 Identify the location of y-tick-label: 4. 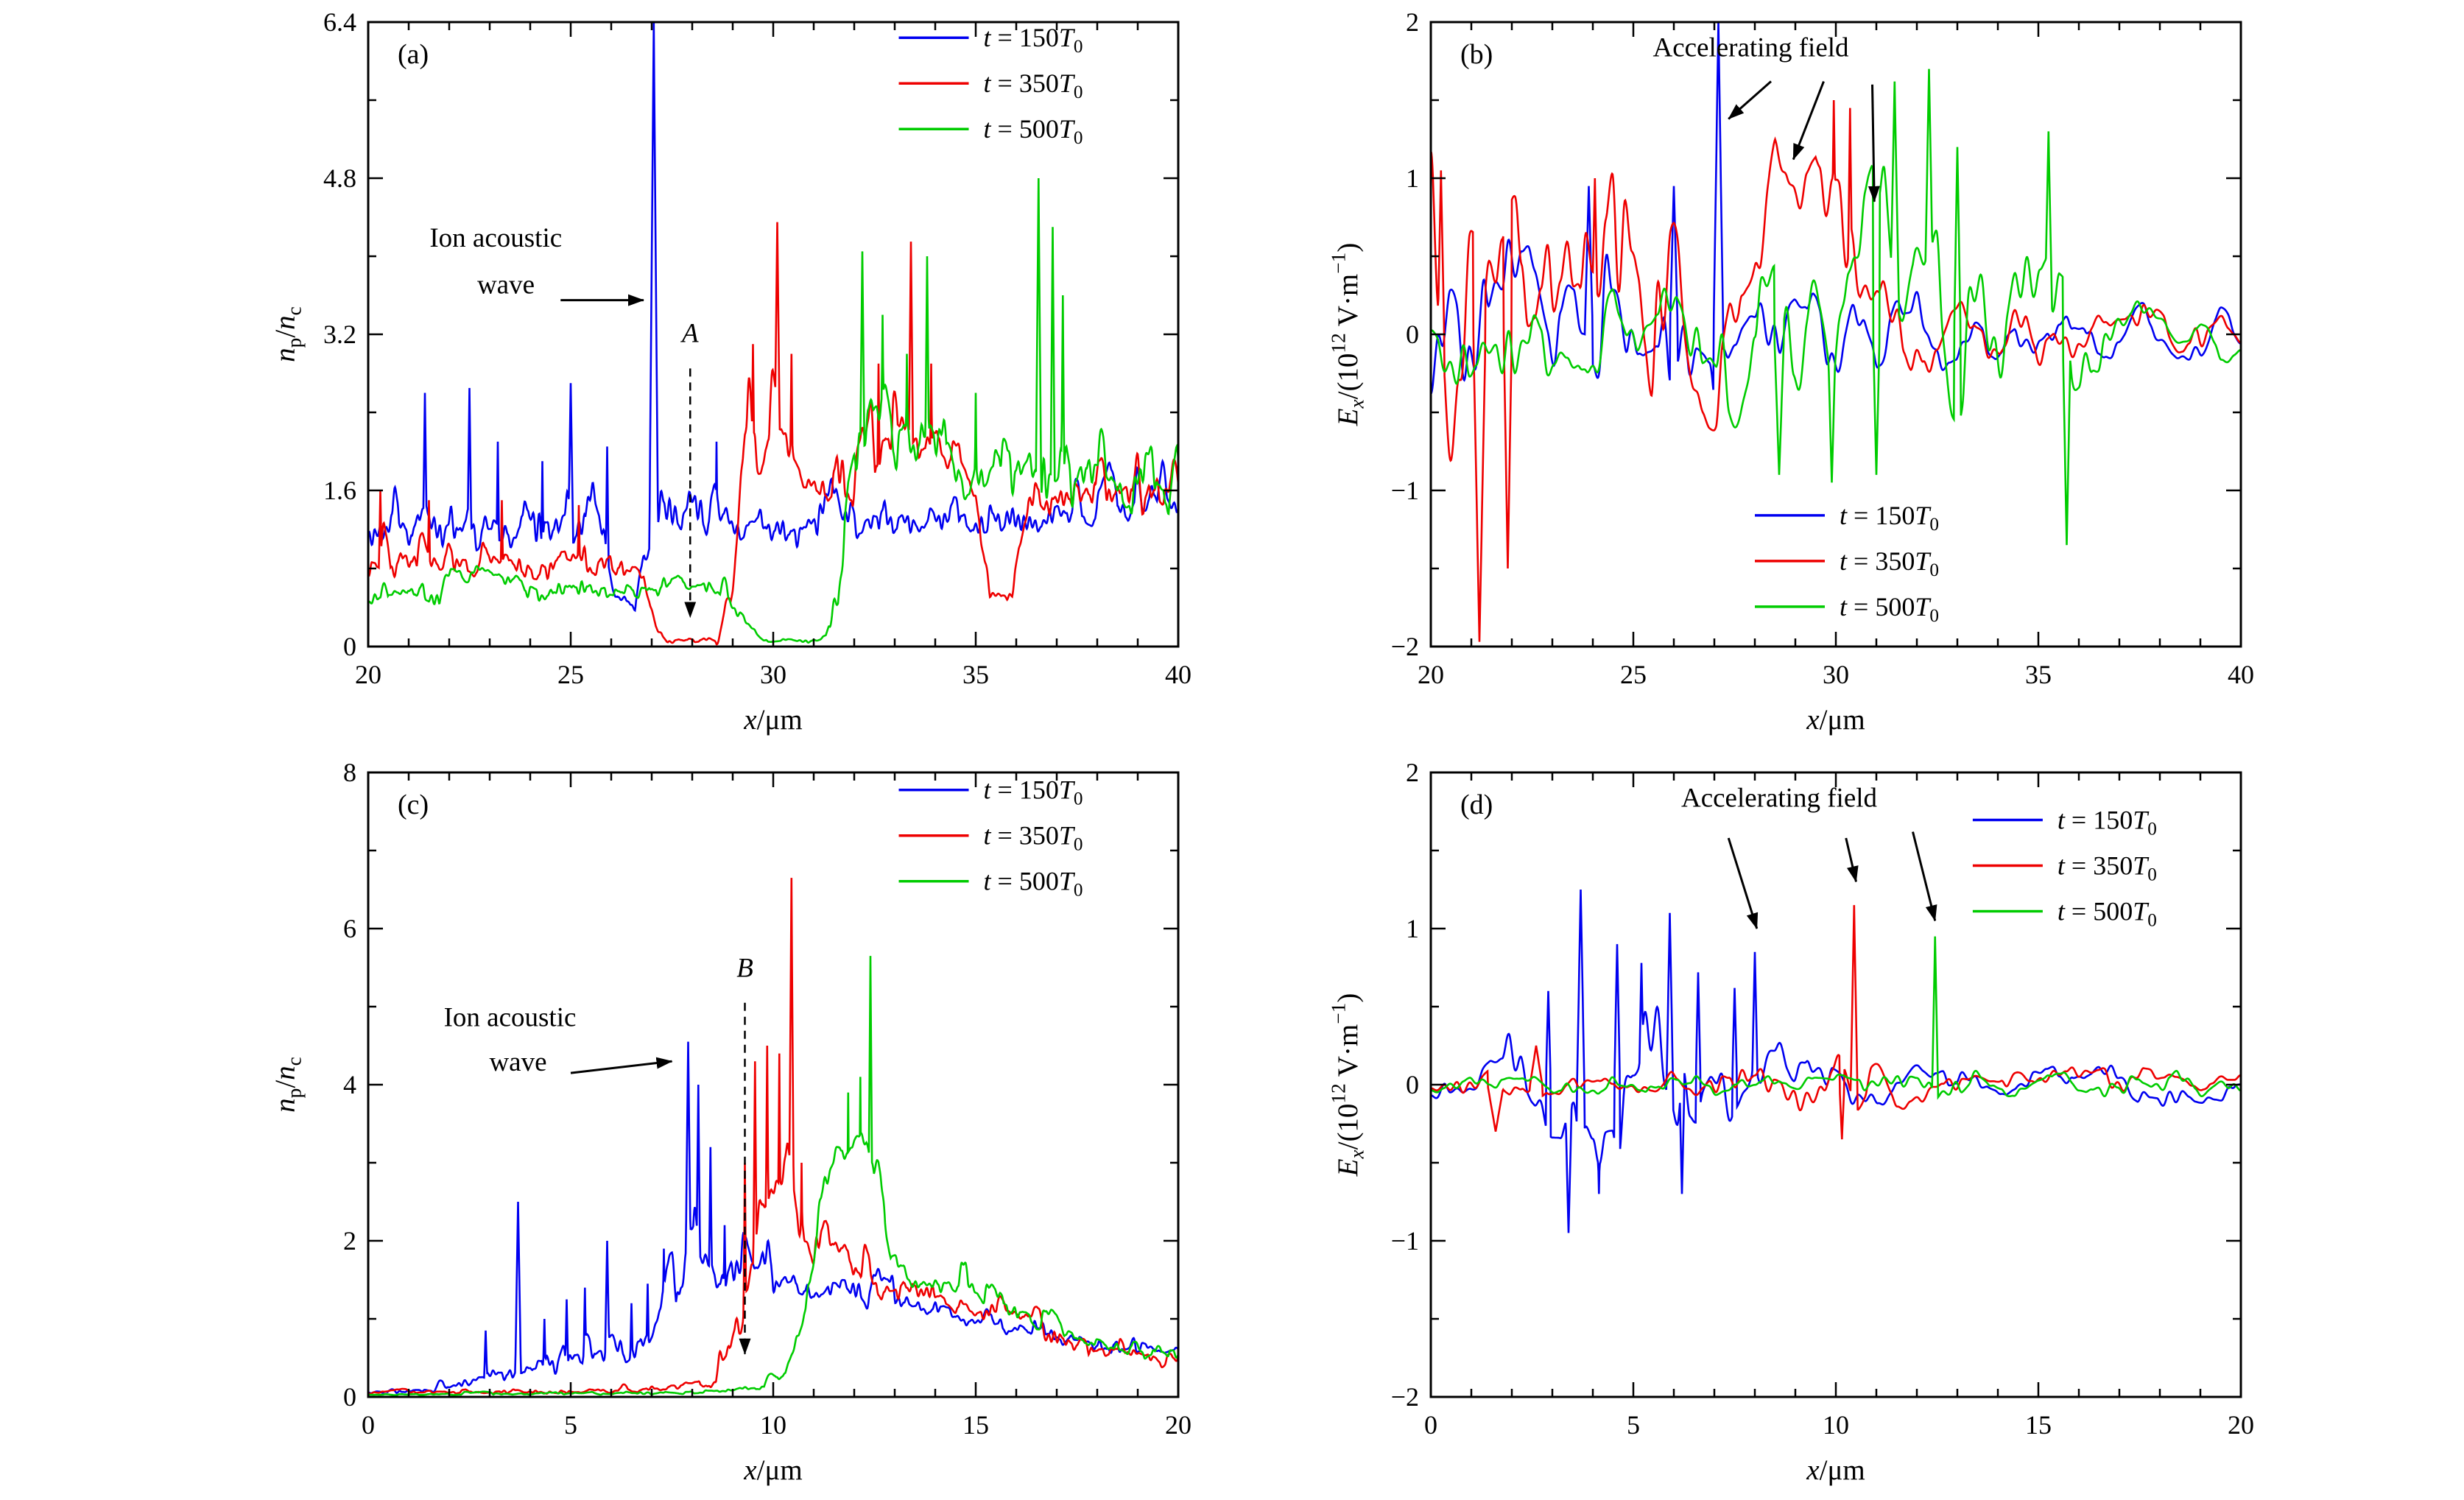
(349, 1085).